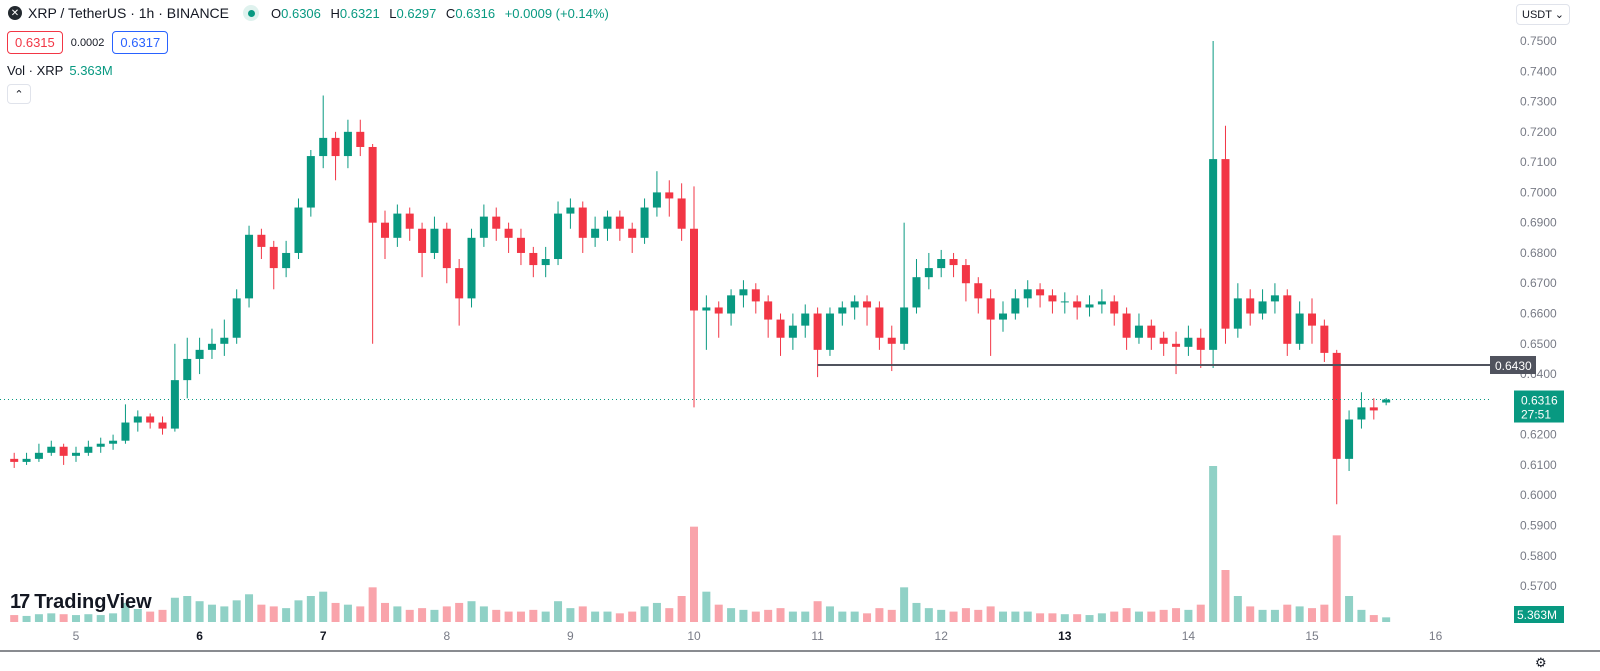 The image size is (1600, 671). I want to click on collapse-legend-button: ⌃, so click(19, 94).